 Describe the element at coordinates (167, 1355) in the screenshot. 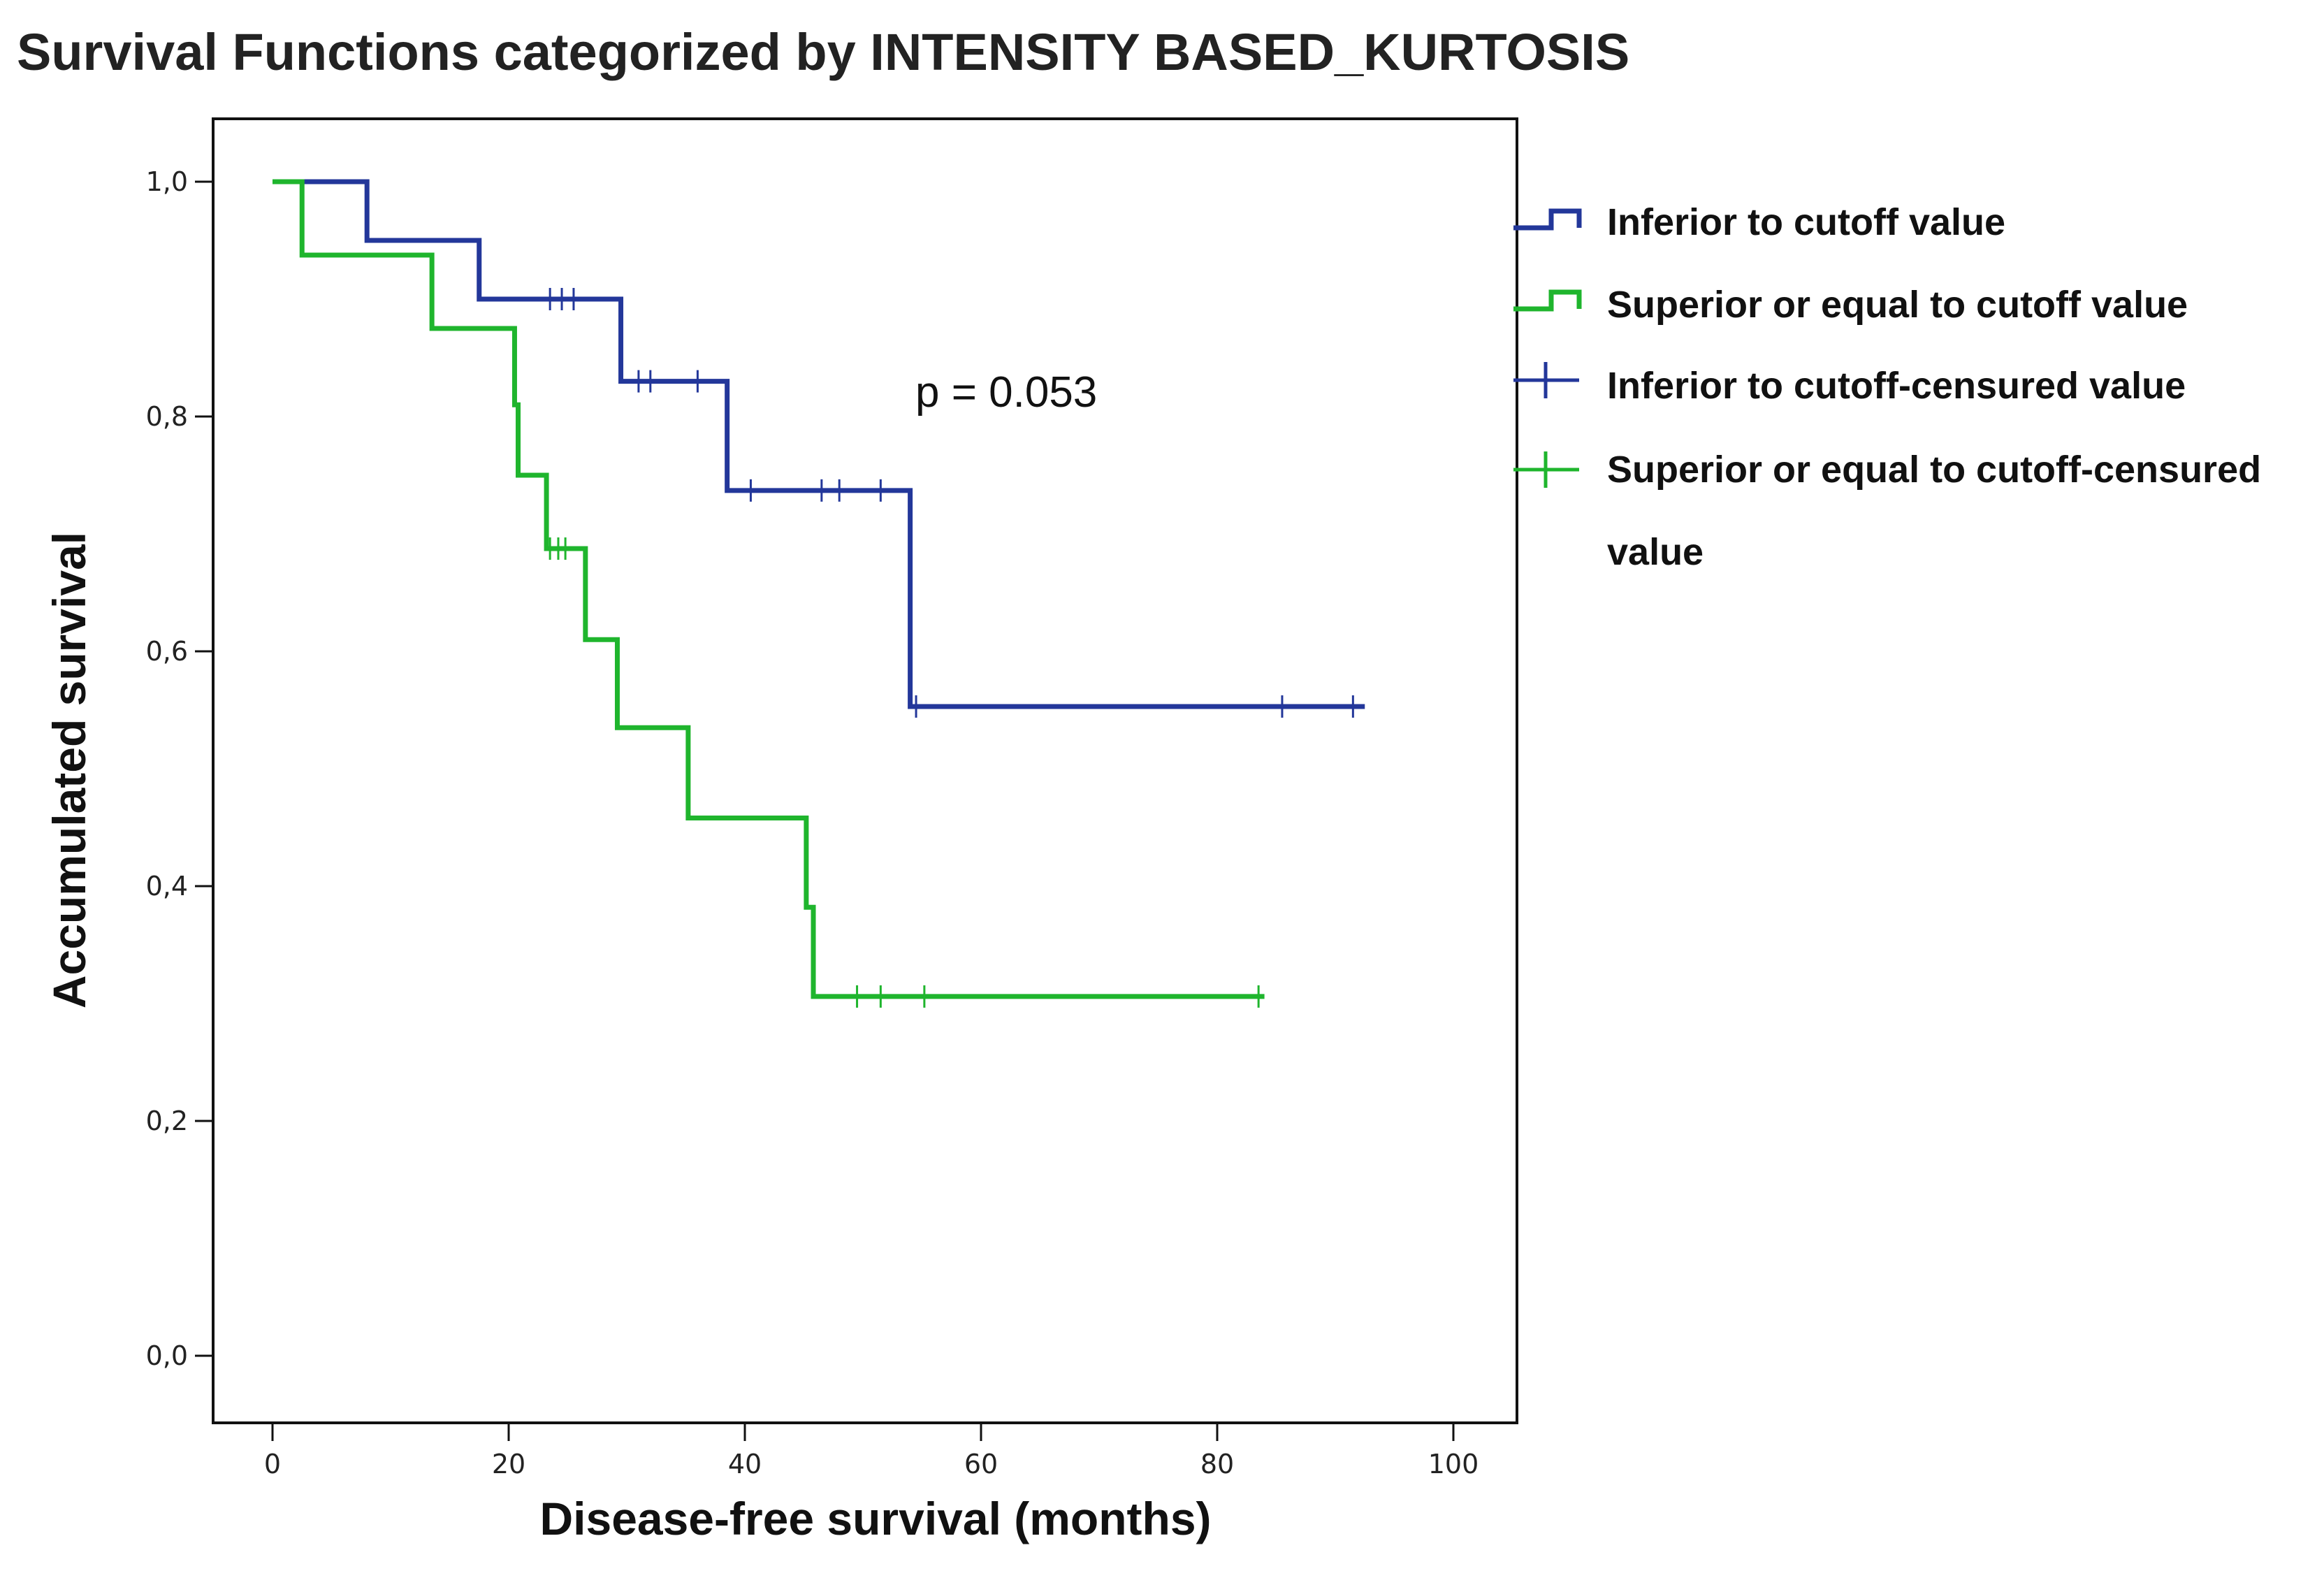

I see `y-tick-label: 0,0` at that location.